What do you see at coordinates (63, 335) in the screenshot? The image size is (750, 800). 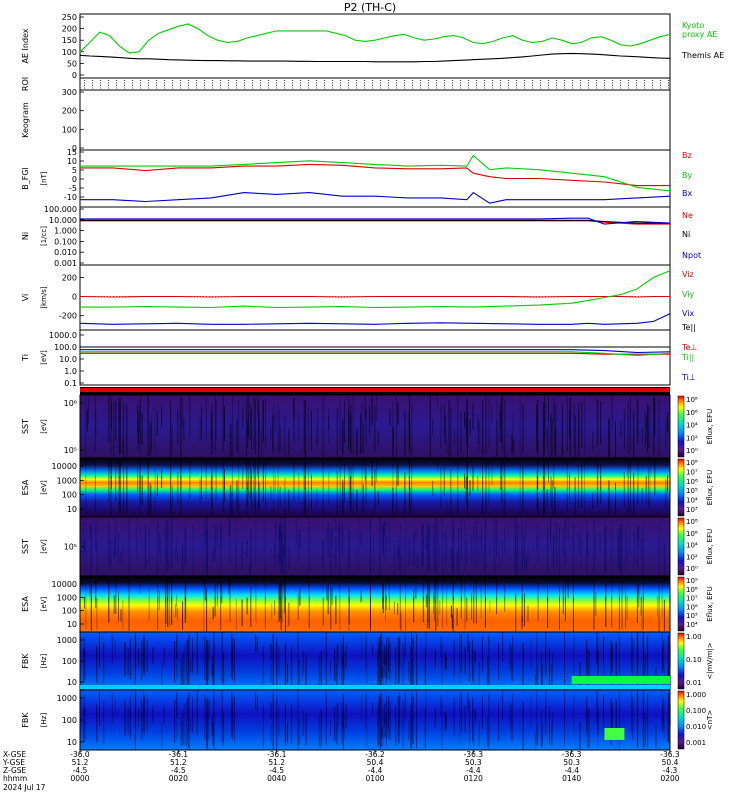 I see `tick-label: 1000.0` at bounding box center [63, 335].